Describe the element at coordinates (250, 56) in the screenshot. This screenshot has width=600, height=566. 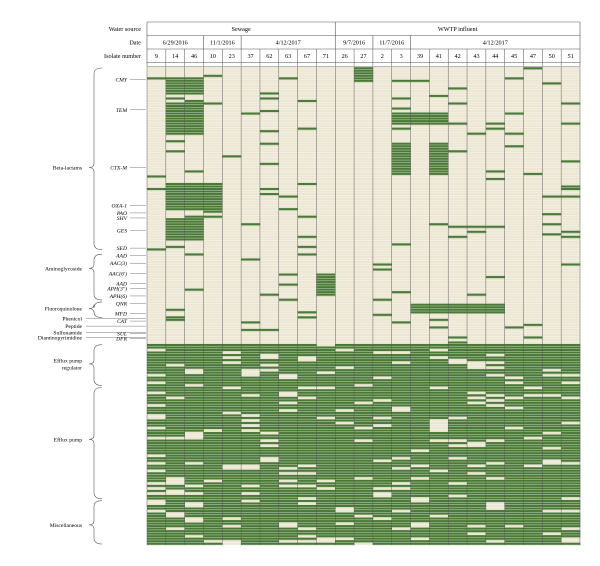
I see `isolate-number: 37` at that location.